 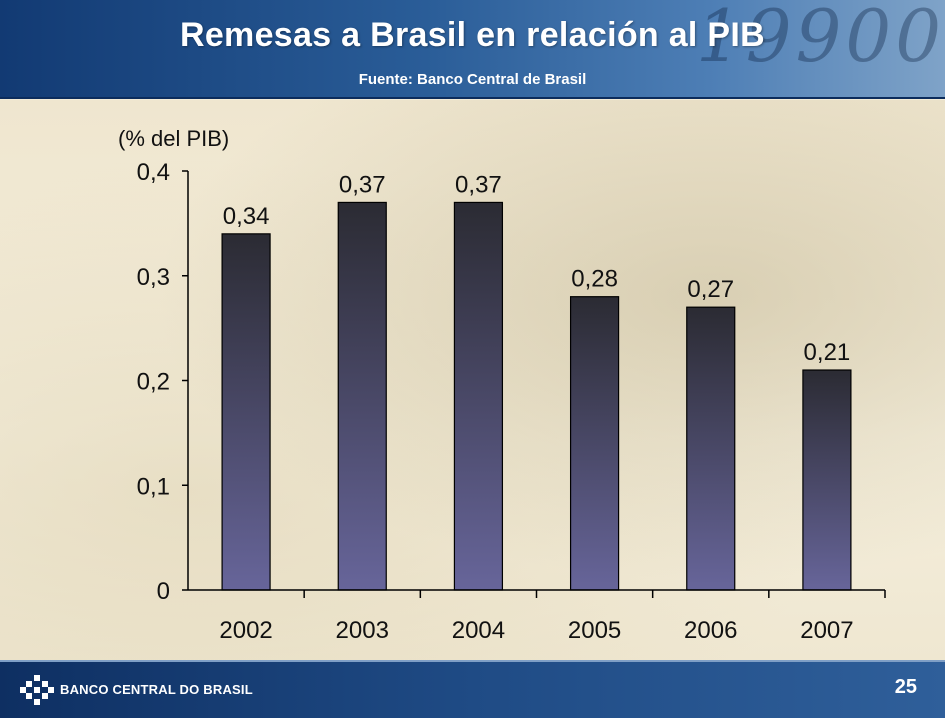 What do you see at coordinates (153, 486) in the screenshot?
I see `y-tick-label: 0,1` at bounding box center [153, 486].